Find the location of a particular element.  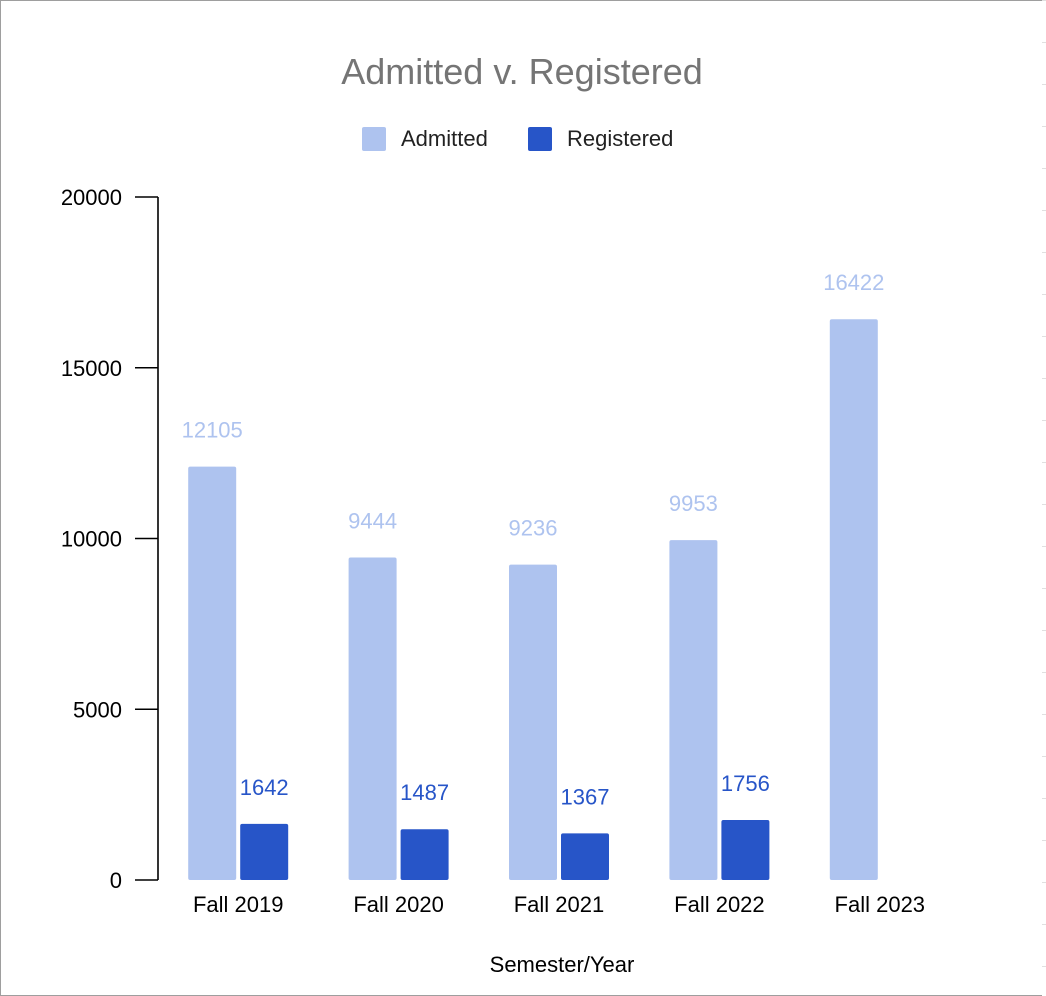

data-label-admitted: 16422 is located at coordinates (853, 282).